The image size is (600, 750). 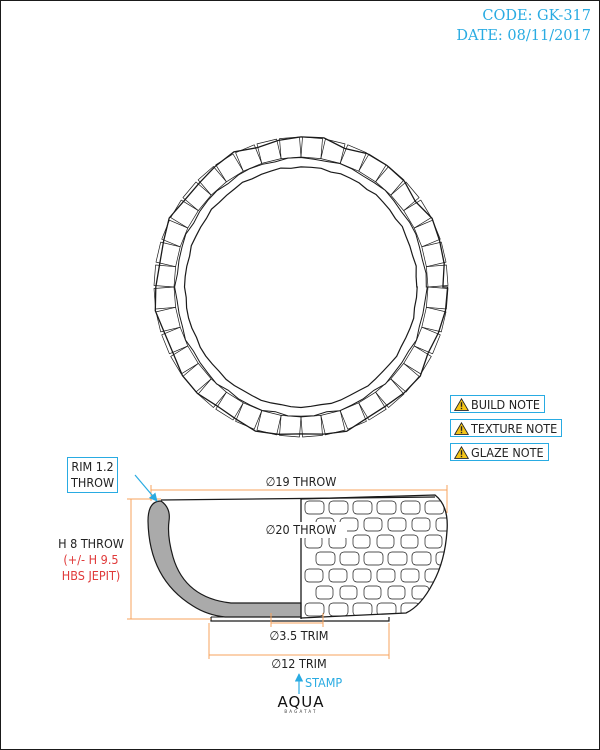 I want to click on height-callout-line2: (+/- H 9.5, so click(x=91, y=559).